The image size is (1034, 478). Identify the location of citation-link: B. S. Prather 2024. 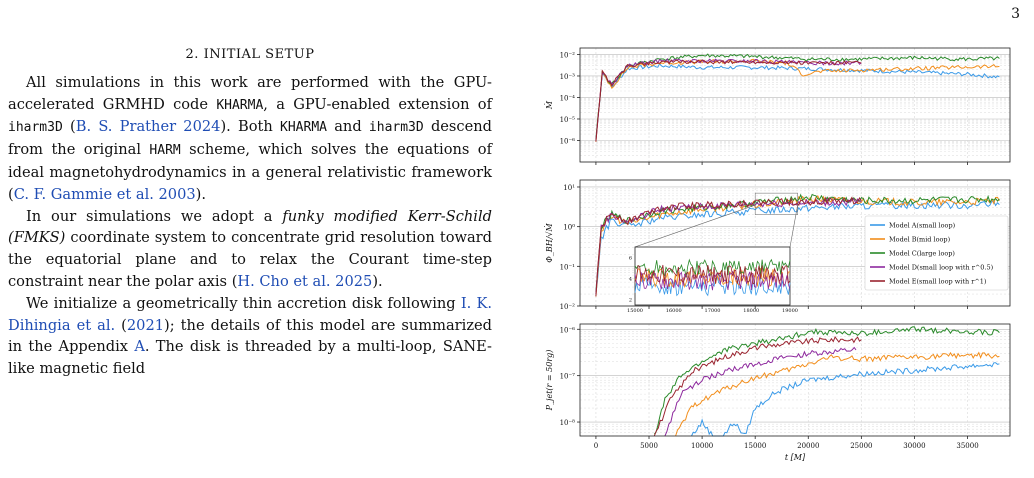
(148, 127).